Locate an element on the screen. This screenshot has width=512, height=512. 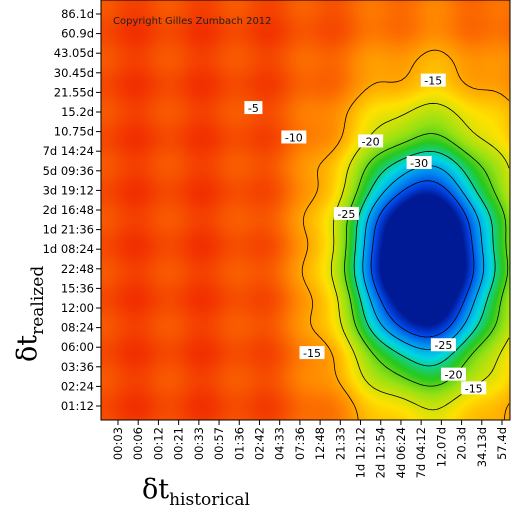
x-axis-subscript: historical is located at coordinates (209, 500).